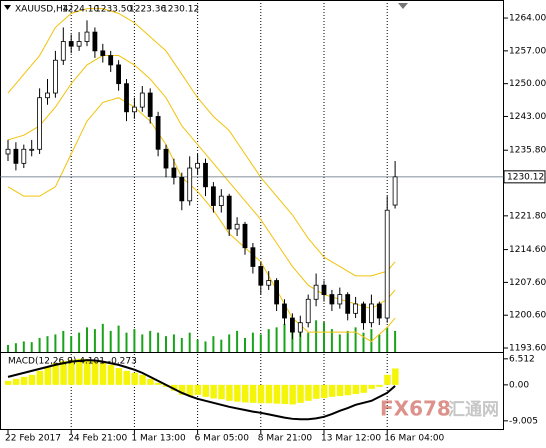 The image size is (546, 448). What do you see at coordinates (7, 7) in the screenshot?
I see `chart-menu-icon` at bounding box center [7, 7].